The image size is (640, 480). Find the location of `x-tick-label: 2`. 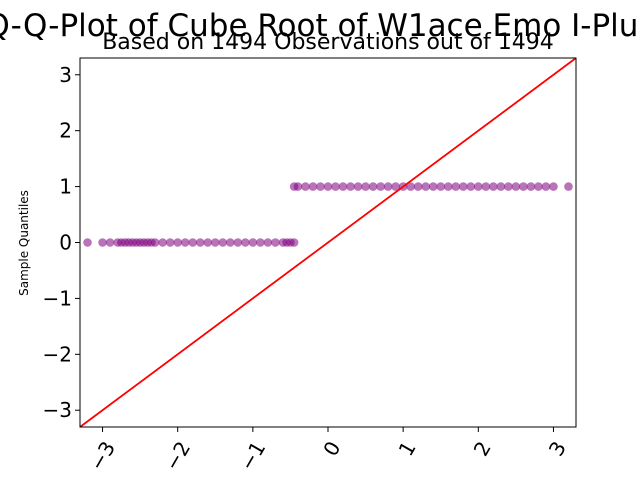

x-tick-label: 2 is located at coordinates (482, 448).